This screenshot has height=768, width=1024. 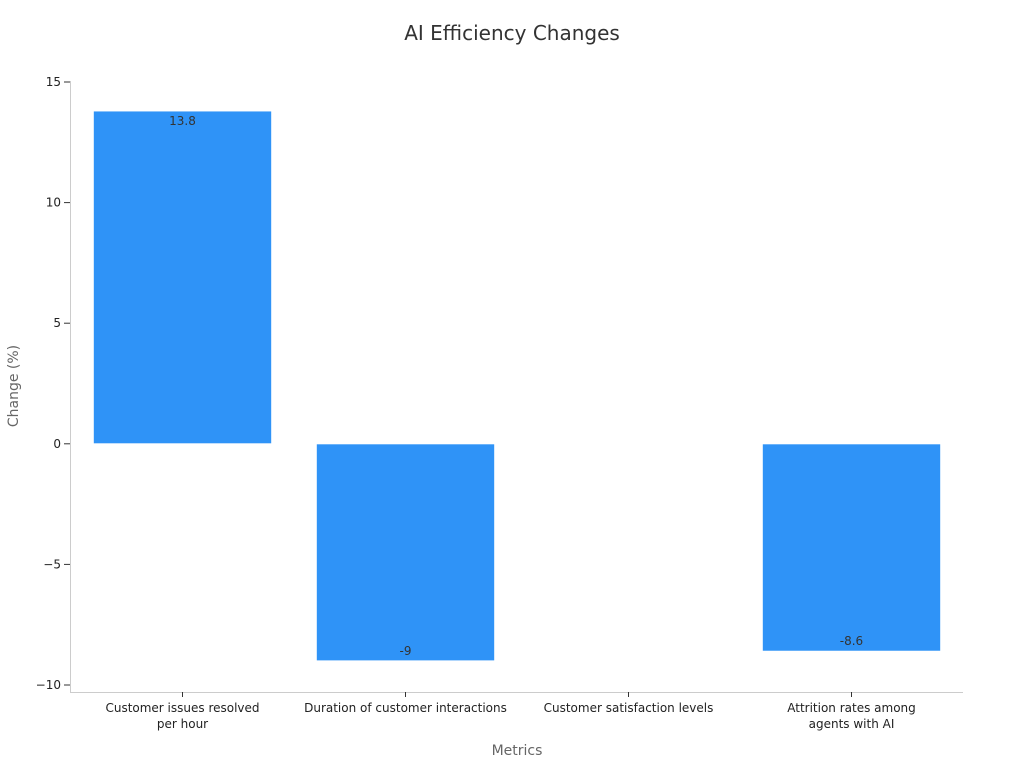 What do you see at coordinates (406, 651) in the screenshot?
I see `bar-value-label-1: -9` at bounding box center [406, 651].